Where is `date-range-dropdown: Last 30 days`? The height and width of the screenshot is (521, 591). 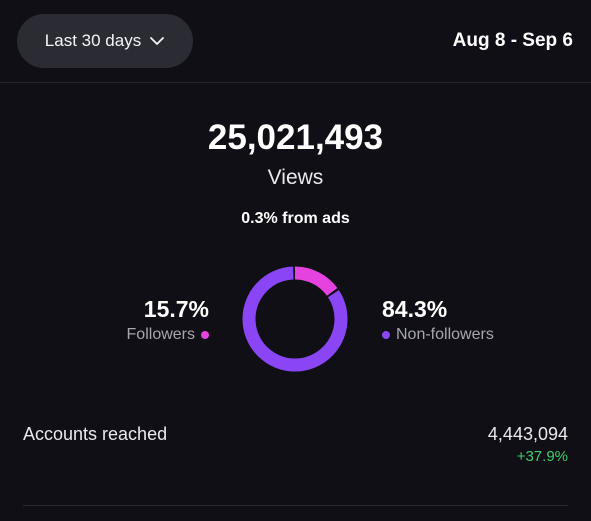
date-range-dropdown: Last 30 days is located at coordinates (105, 41).